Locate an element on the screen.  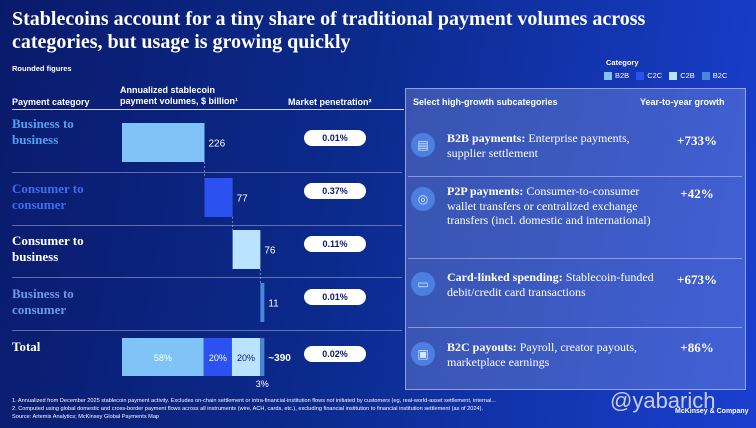
subcategory-b2b-text: Enterprise payments, supplier settlement is located at coordinates (538, 145).